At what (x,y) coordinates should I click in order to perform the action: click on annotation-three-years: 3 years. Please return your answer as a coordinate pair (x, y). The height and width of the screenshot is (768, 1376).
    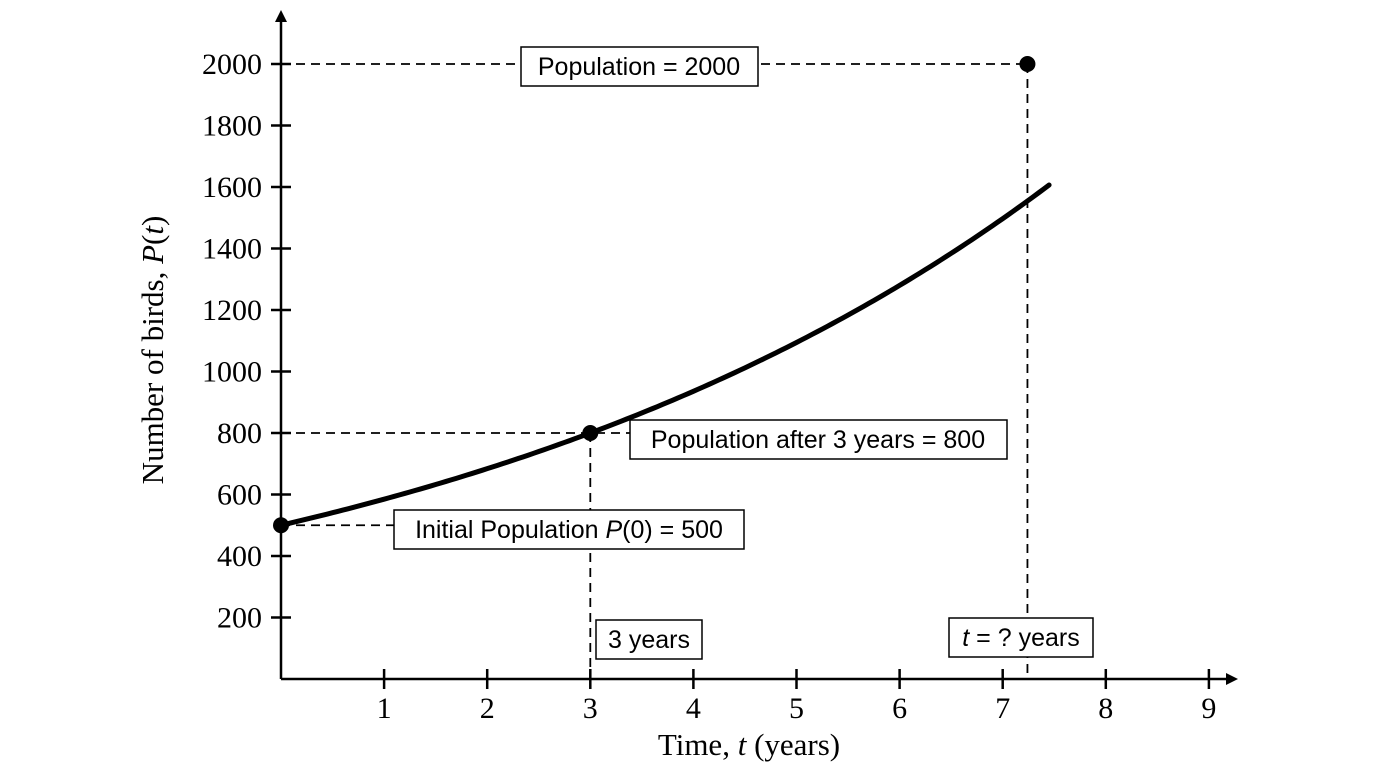
    Looking at the image, I should click on (649, 639).